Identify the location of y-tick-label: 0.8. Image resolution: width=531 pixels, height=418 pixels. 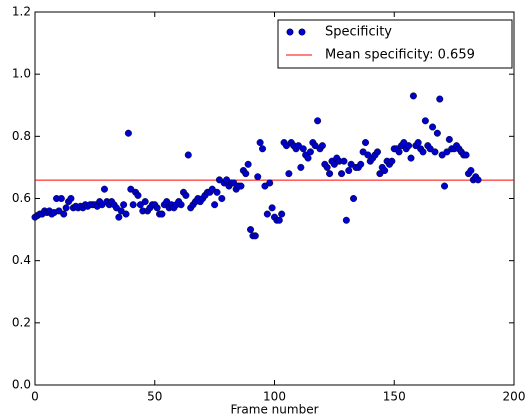
(21, 136).